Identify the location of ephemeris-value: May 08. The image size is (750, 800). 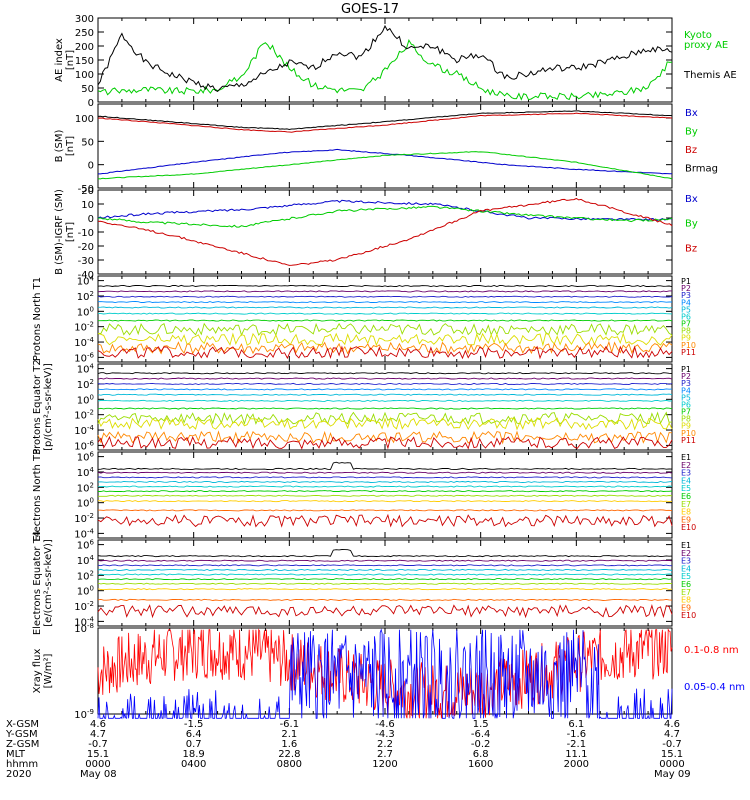
(98, 774).